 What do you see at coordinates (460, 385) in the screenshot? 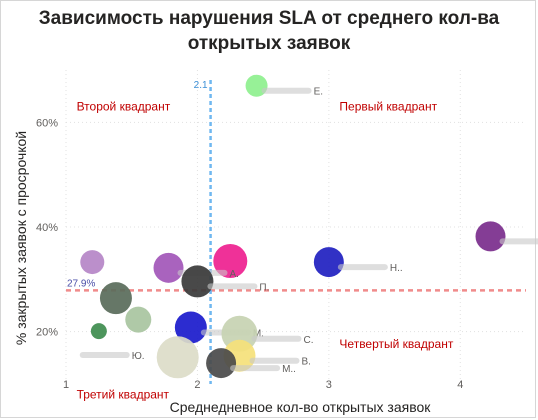
I see `x-tick-label: 4` at bounding box center [460, 385].